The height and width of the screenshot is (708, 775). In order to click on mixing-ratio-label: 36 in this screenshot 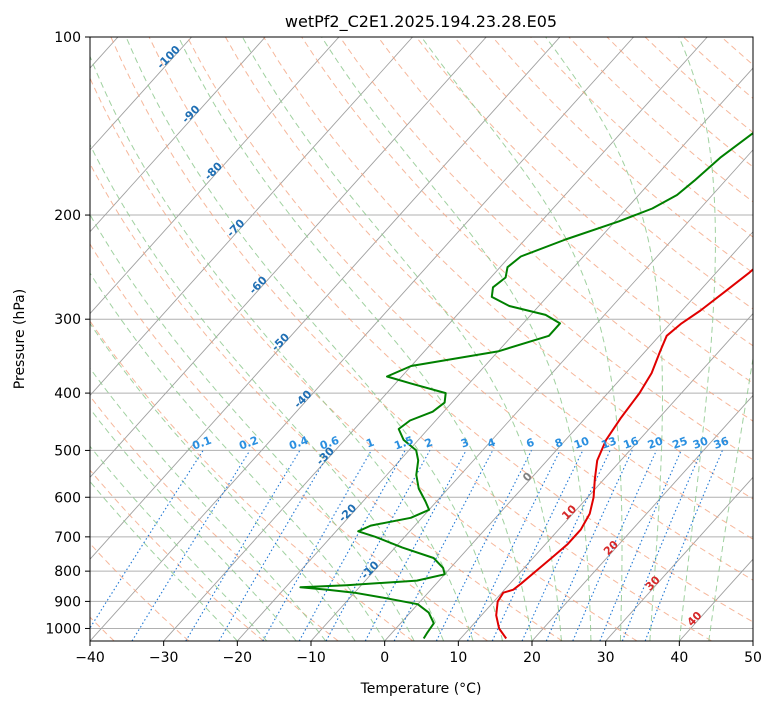, I will do `click(721, 443)`.